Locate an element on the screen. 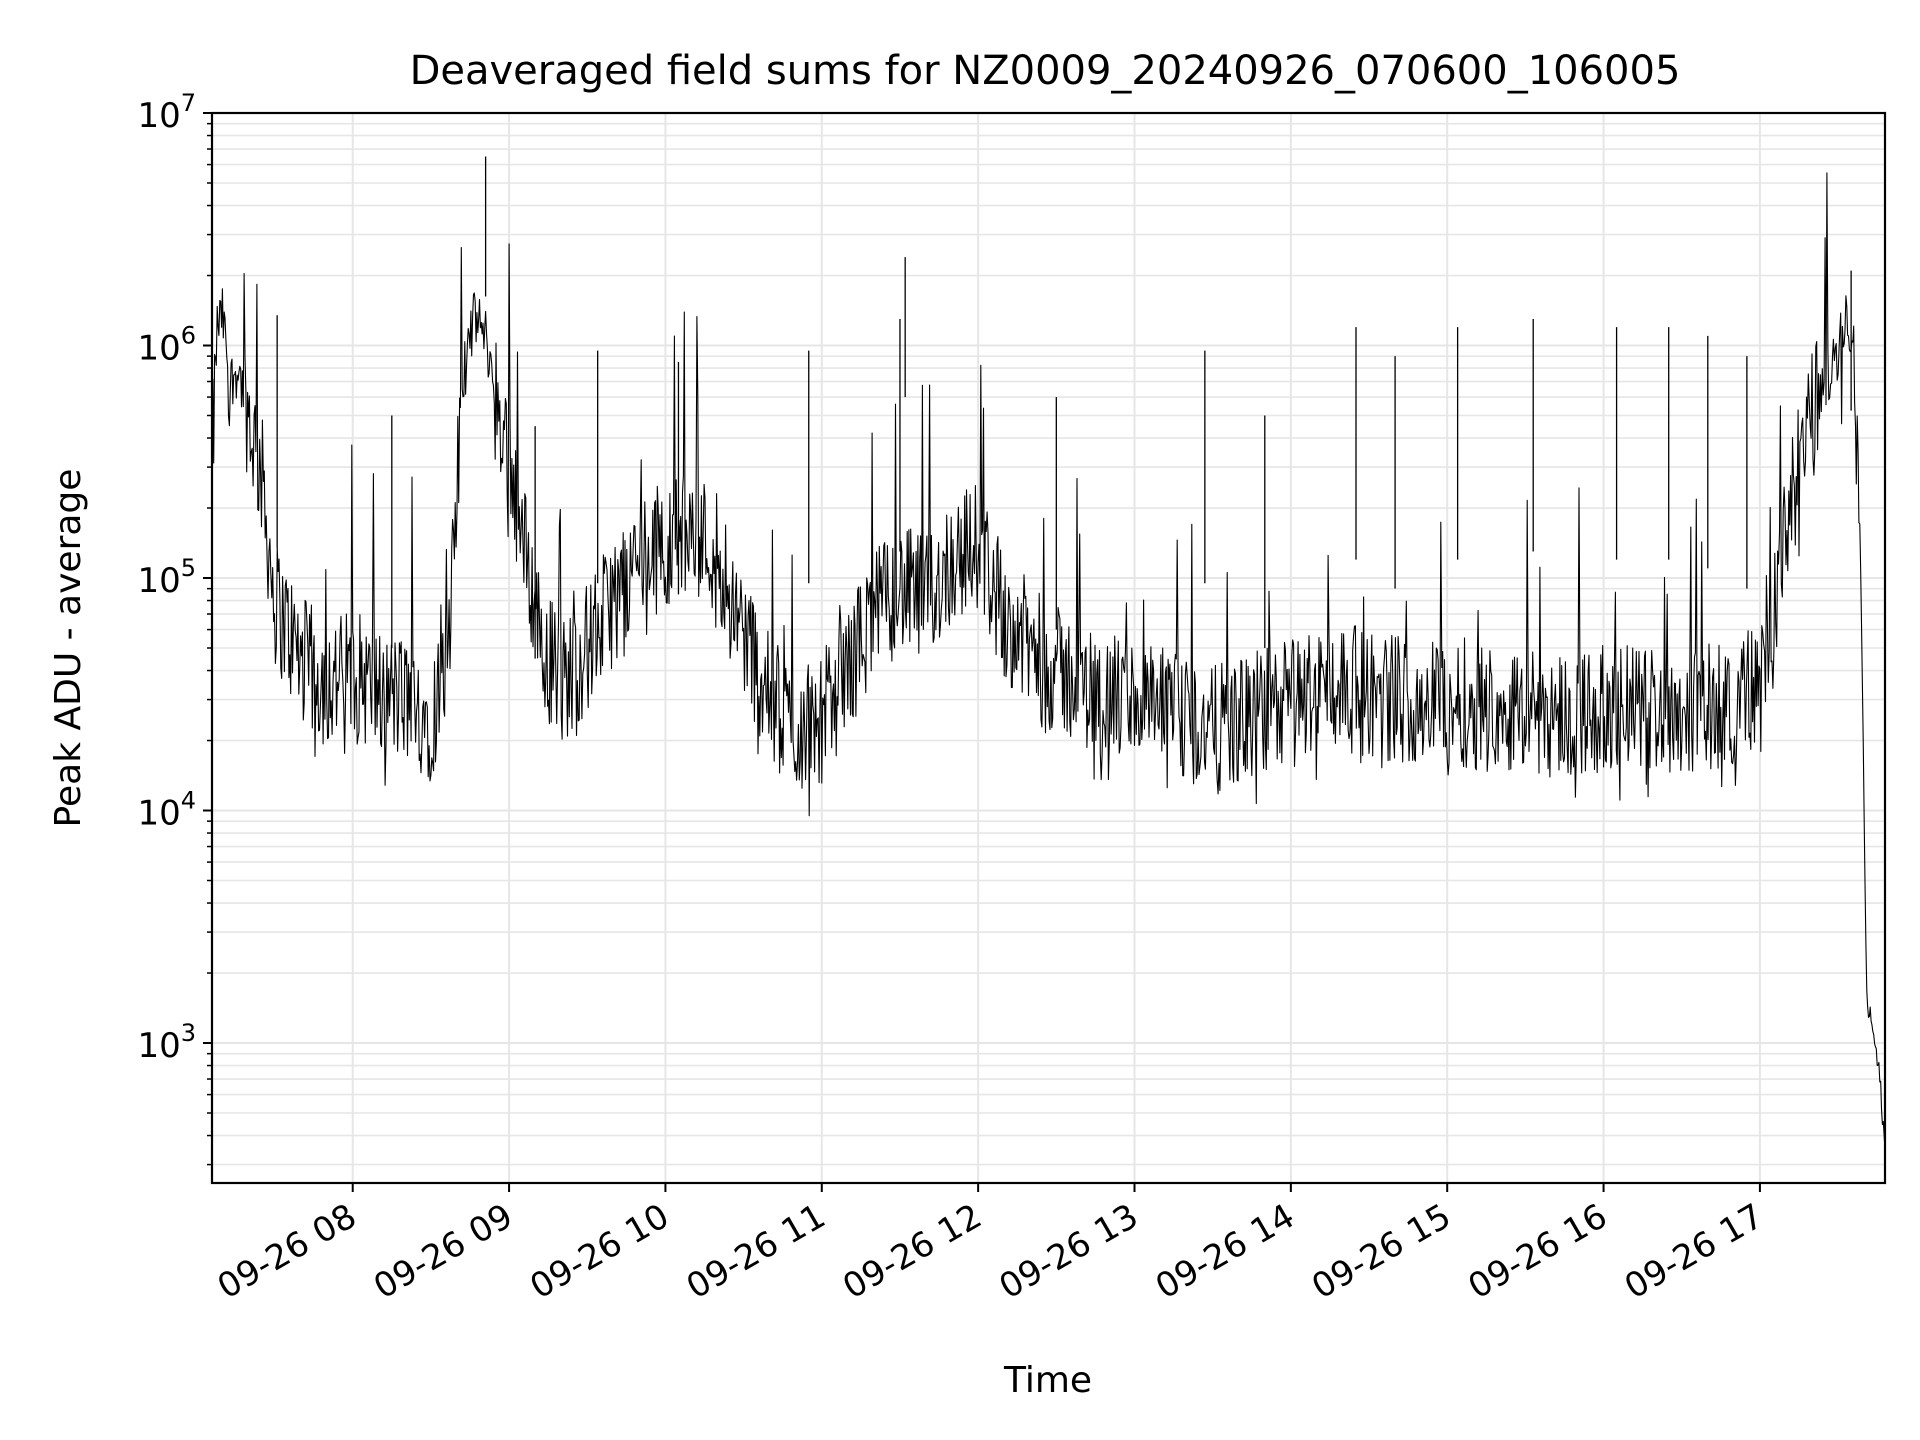  y-tick-label: 10³ is located at coordinates (166, 1042).